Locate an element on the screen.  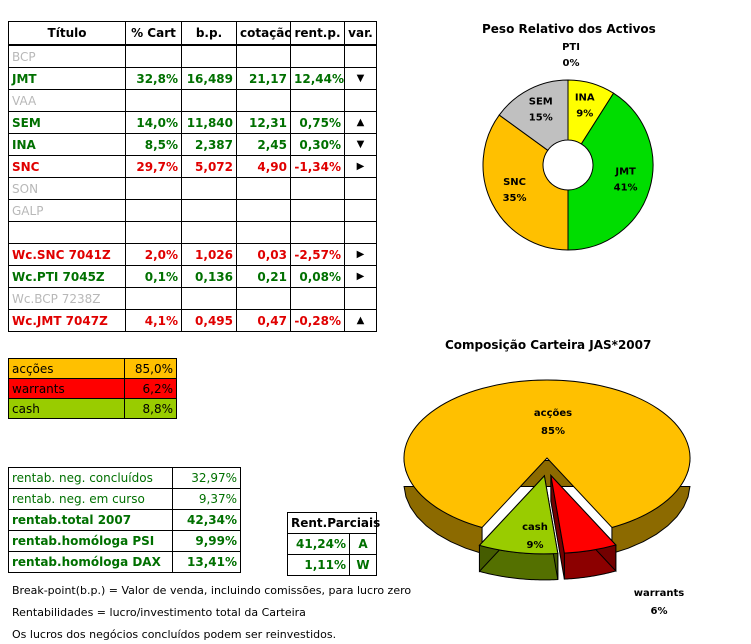
table-row: INA 8,5% 2,387 2,45 0,30% ▼ is located at coordinates (192, 144).